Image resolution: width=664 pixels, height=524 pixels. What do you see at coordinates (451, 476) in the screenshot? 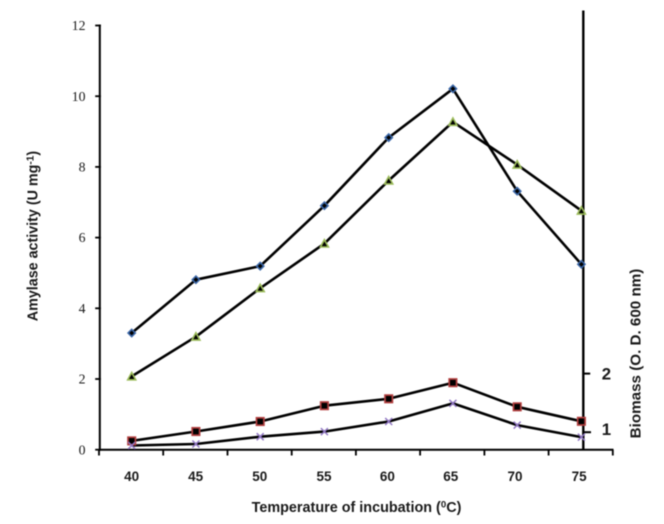
I see `svg-text: 65` at bounding box center [451, 476].